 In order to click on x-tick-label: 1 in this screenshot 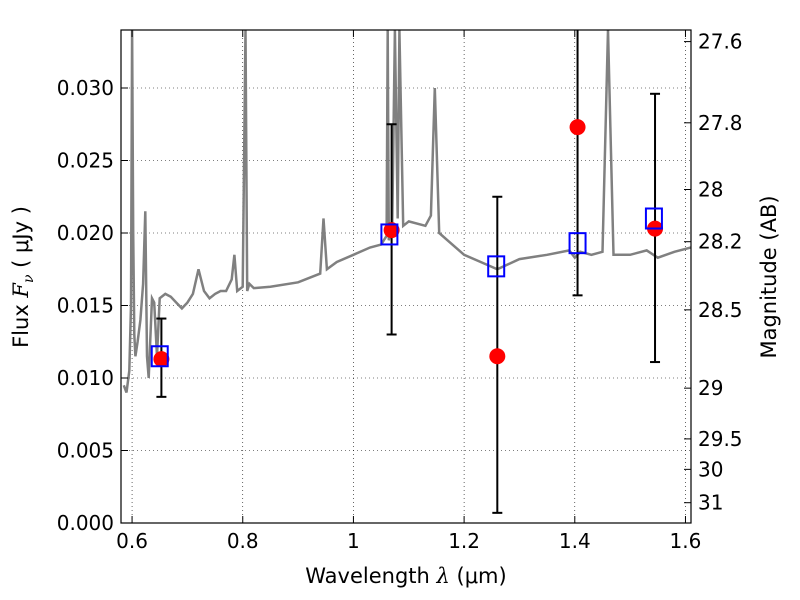, I will do `click(353, 541)`.